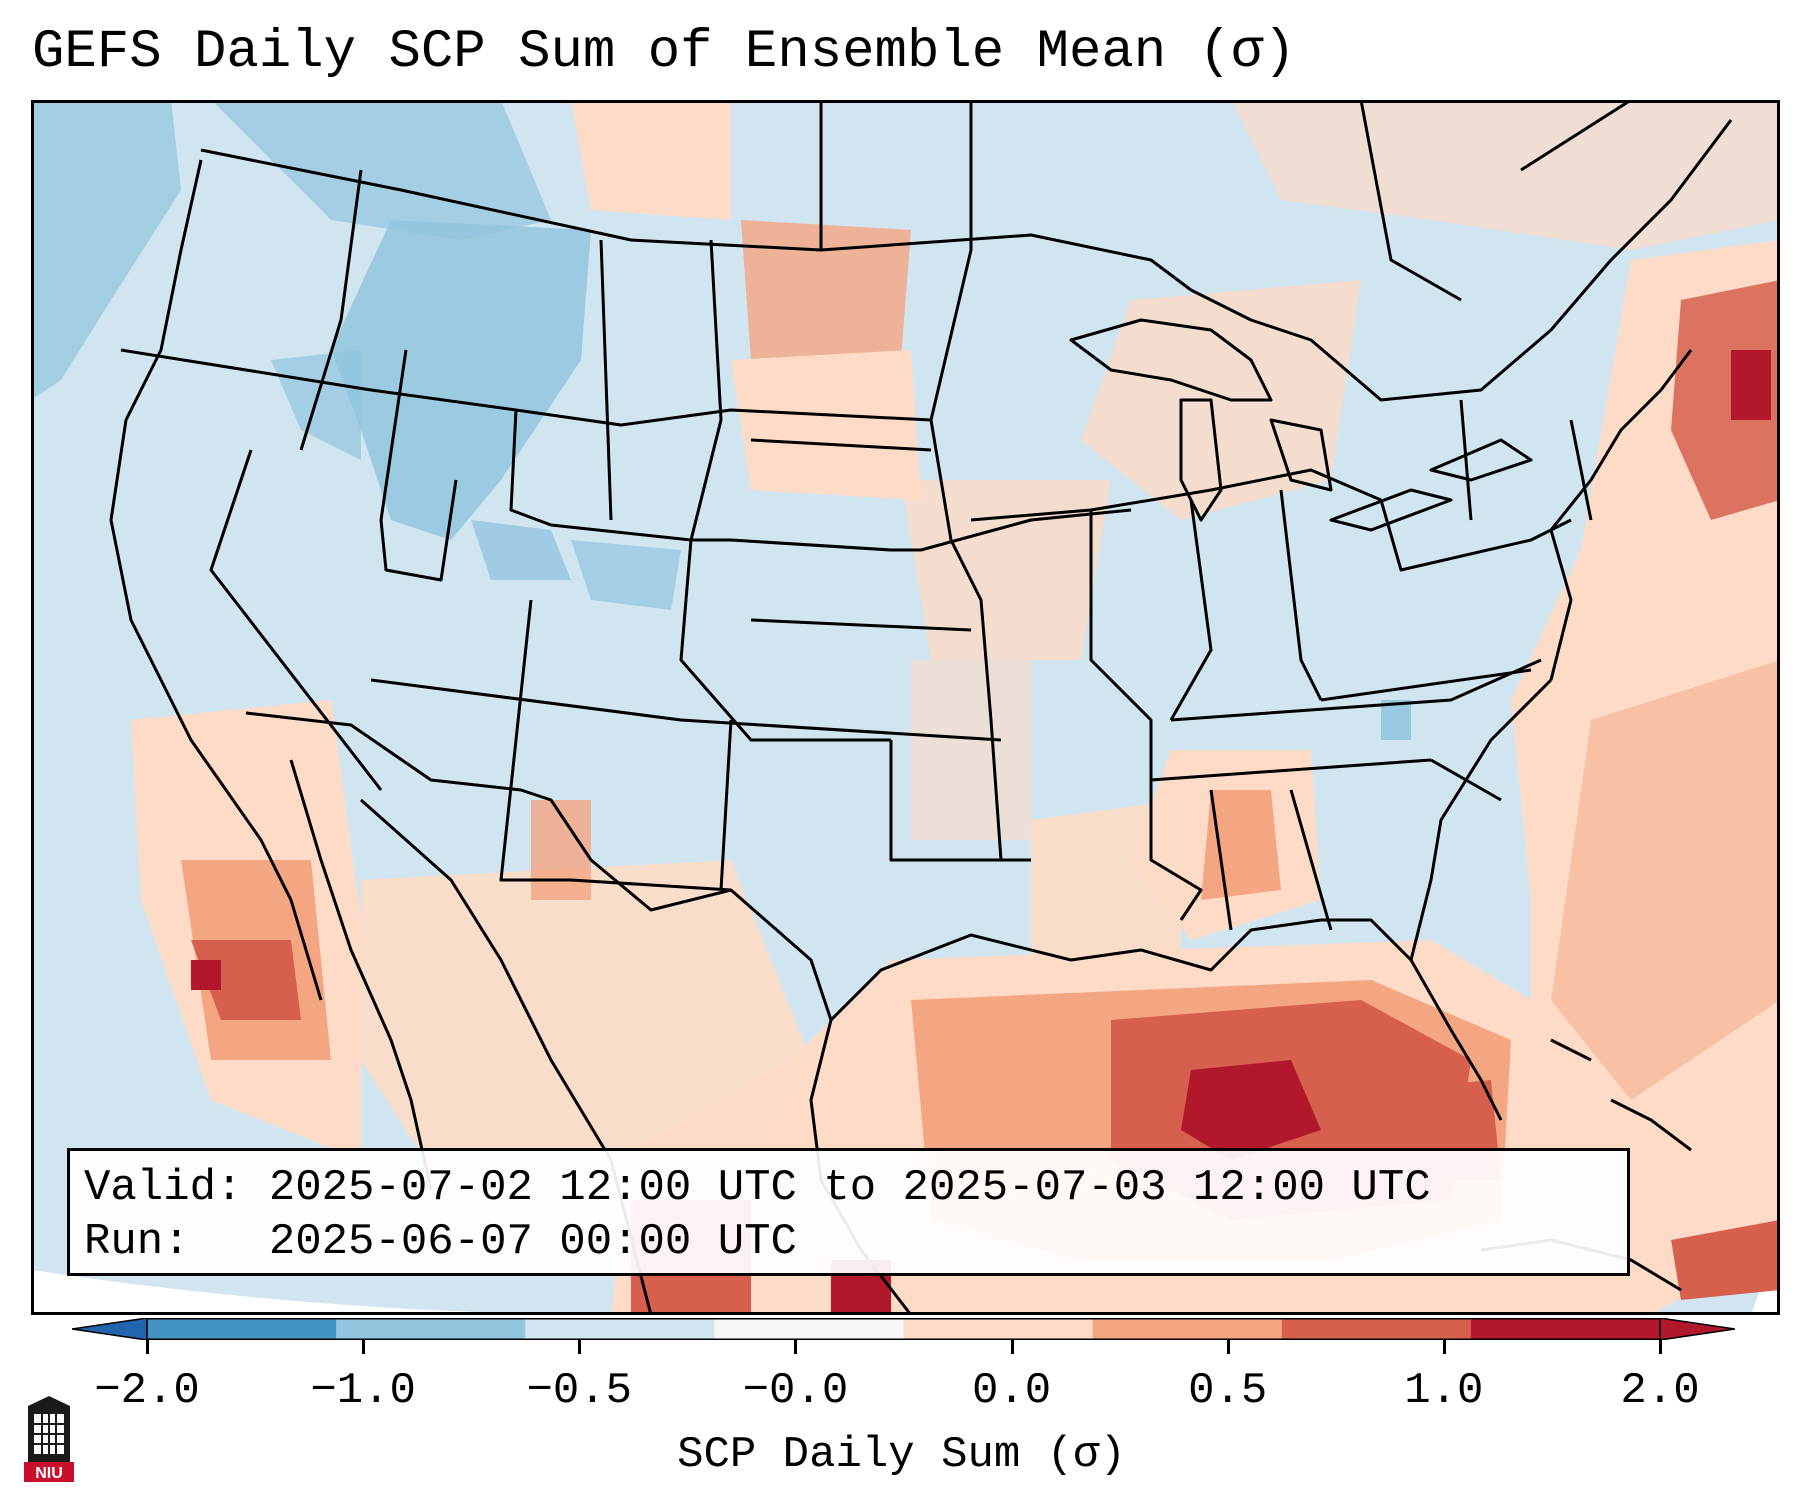 The height and width of the screenshot is (1506, 1803). What do you see at coordinates (848, 1242) in the screenshot?
I see `run-line: Run: 2025-06-07 00:00 UTC` at bounding box center [848, 1242].